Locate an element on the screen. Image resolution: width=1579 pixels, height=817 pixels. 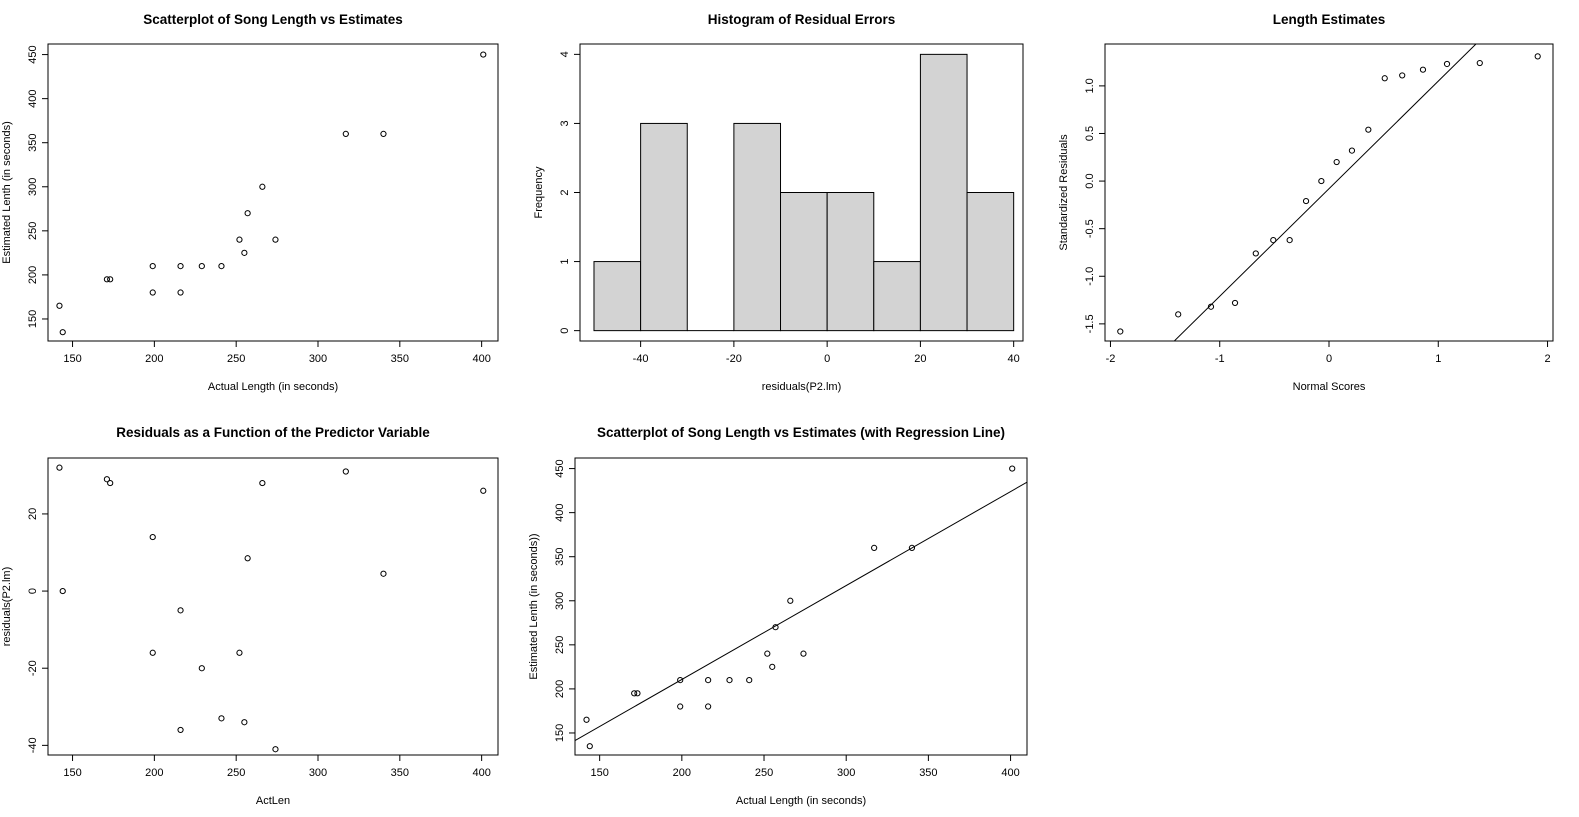
x-tick-label: 1 is located at coordinates (1438, 359).